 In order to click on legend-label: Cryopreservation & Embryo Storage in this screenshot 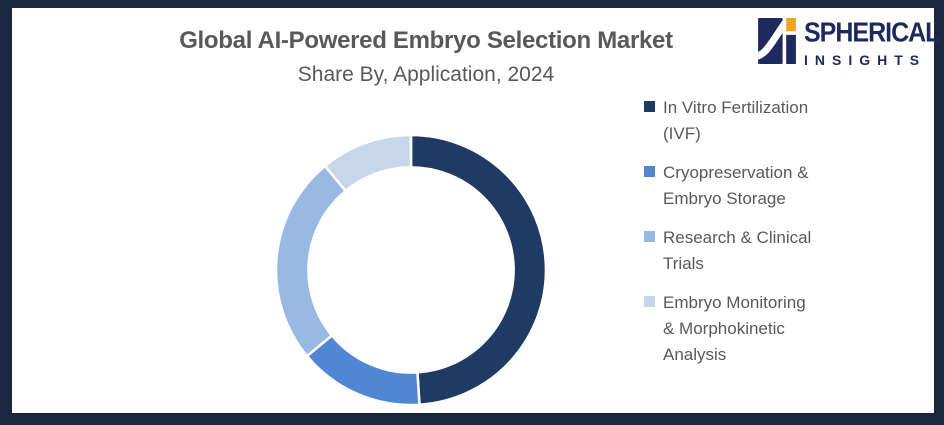, I will do `click(736, 185)`.